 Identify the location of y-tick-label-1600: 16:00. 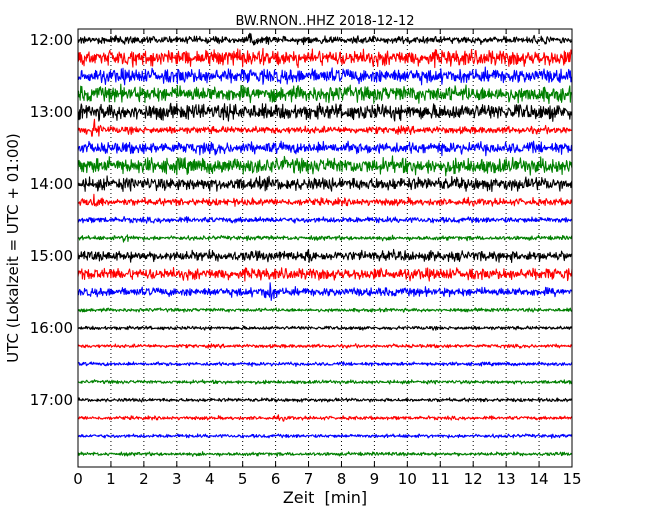
(51, 328).